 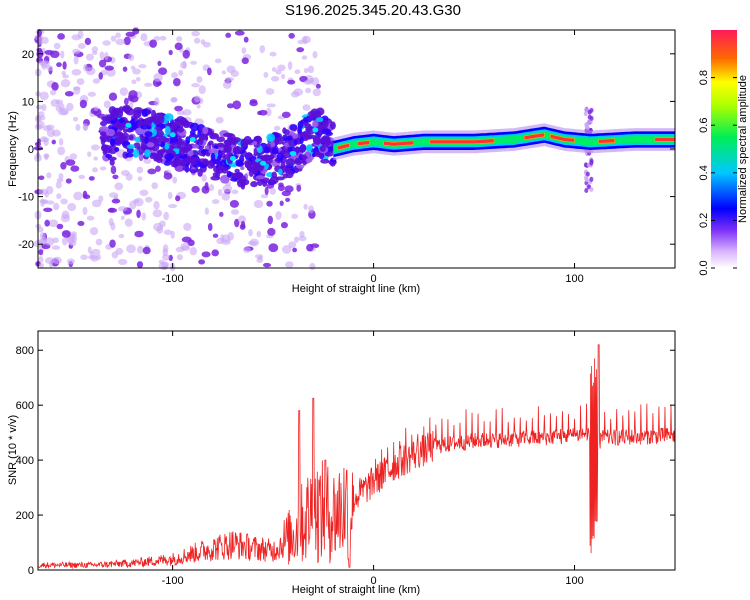 I want to click on snr-y-tick-label: 0, so click(x=31, y=571).